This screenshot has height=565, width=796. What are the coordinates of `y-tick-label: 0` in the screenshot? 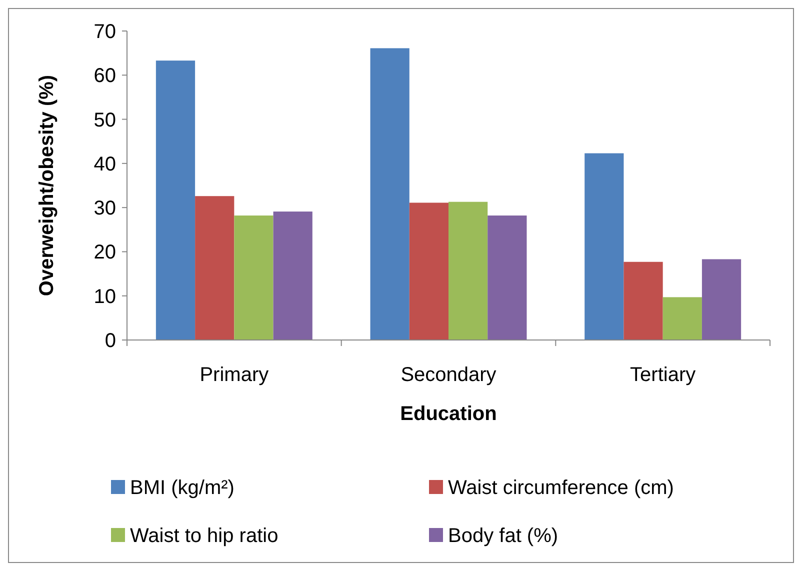 It's located at (110, 341).